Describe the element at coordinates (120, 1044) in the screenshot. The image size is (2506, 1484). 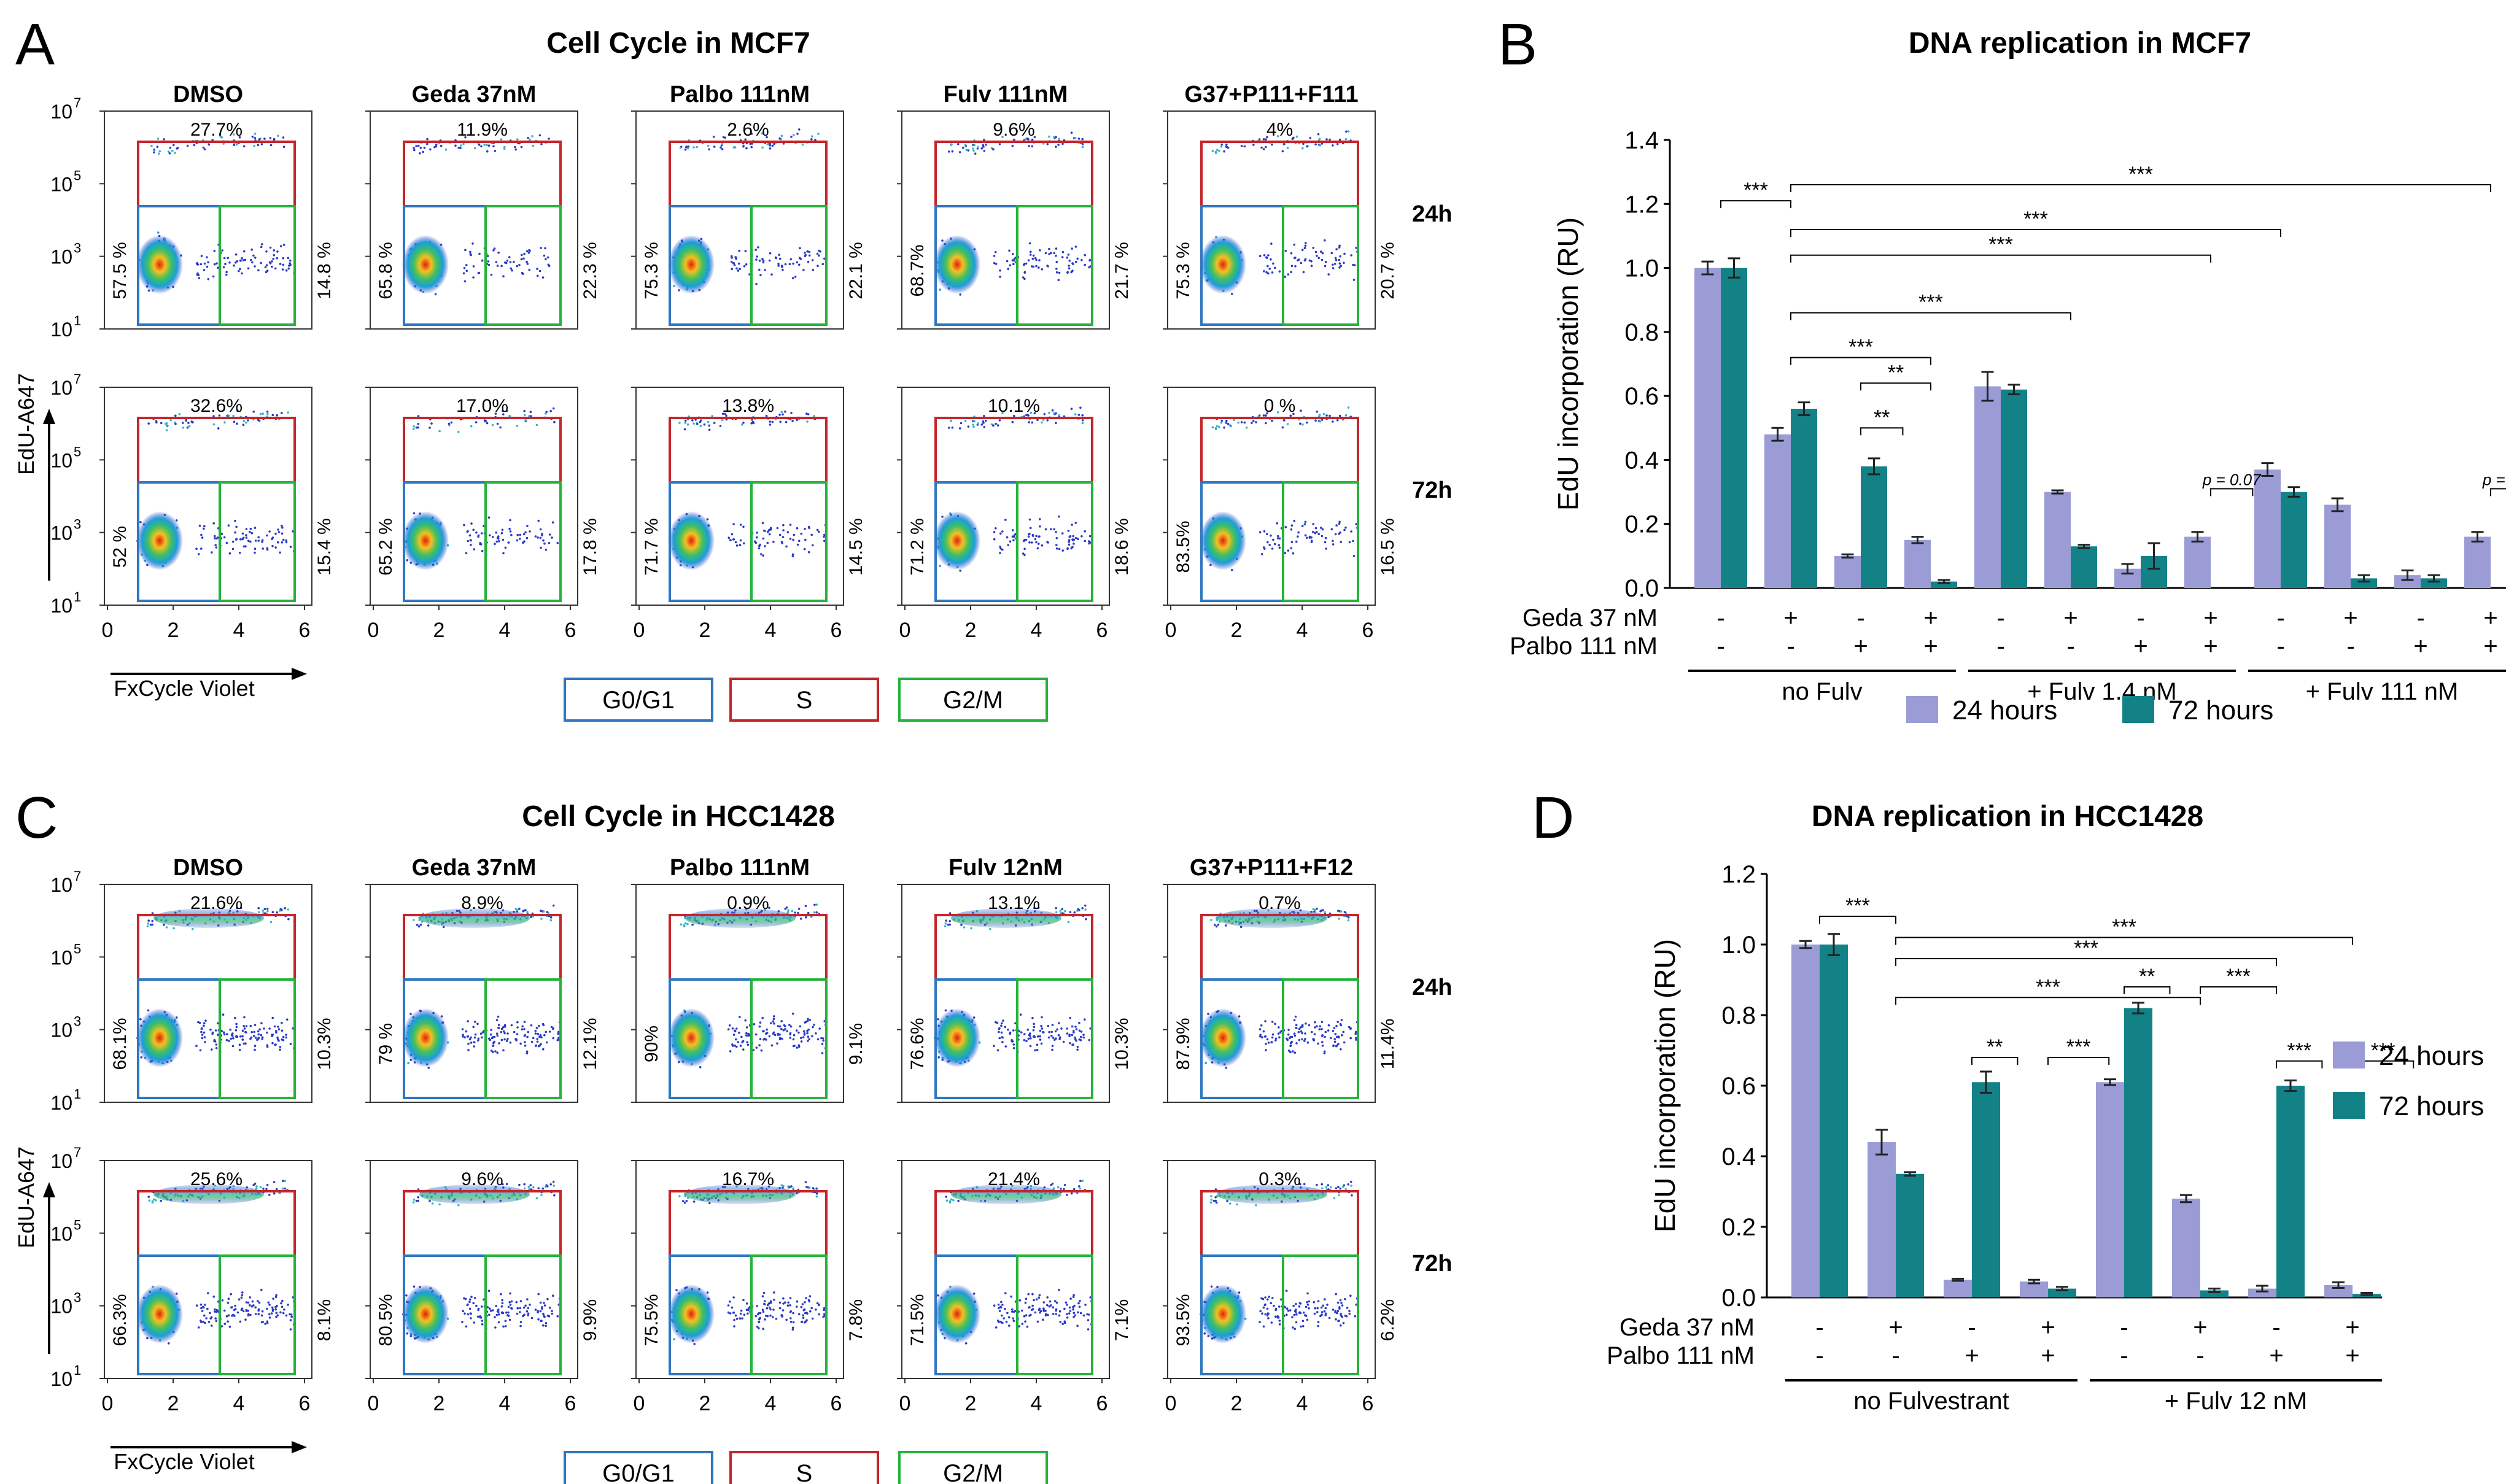
I see `g0g1-percent: 68.1%` at that location.